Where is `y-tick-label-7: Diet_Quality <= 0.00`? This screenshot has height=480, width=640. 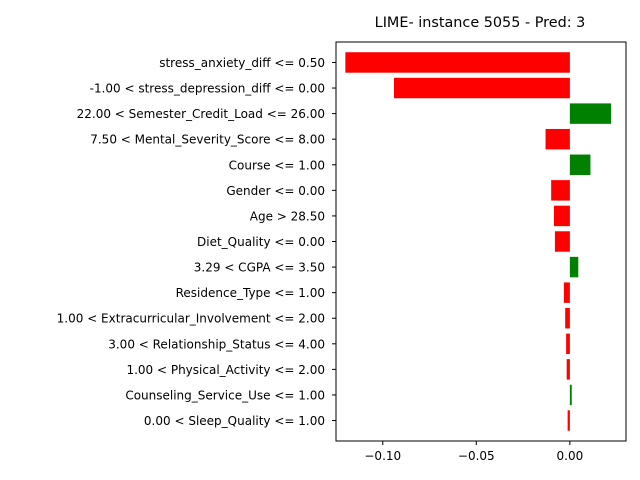 y-tick-label-7: Diet_Quality <= 0.00 is located at coordinates (261, 242).